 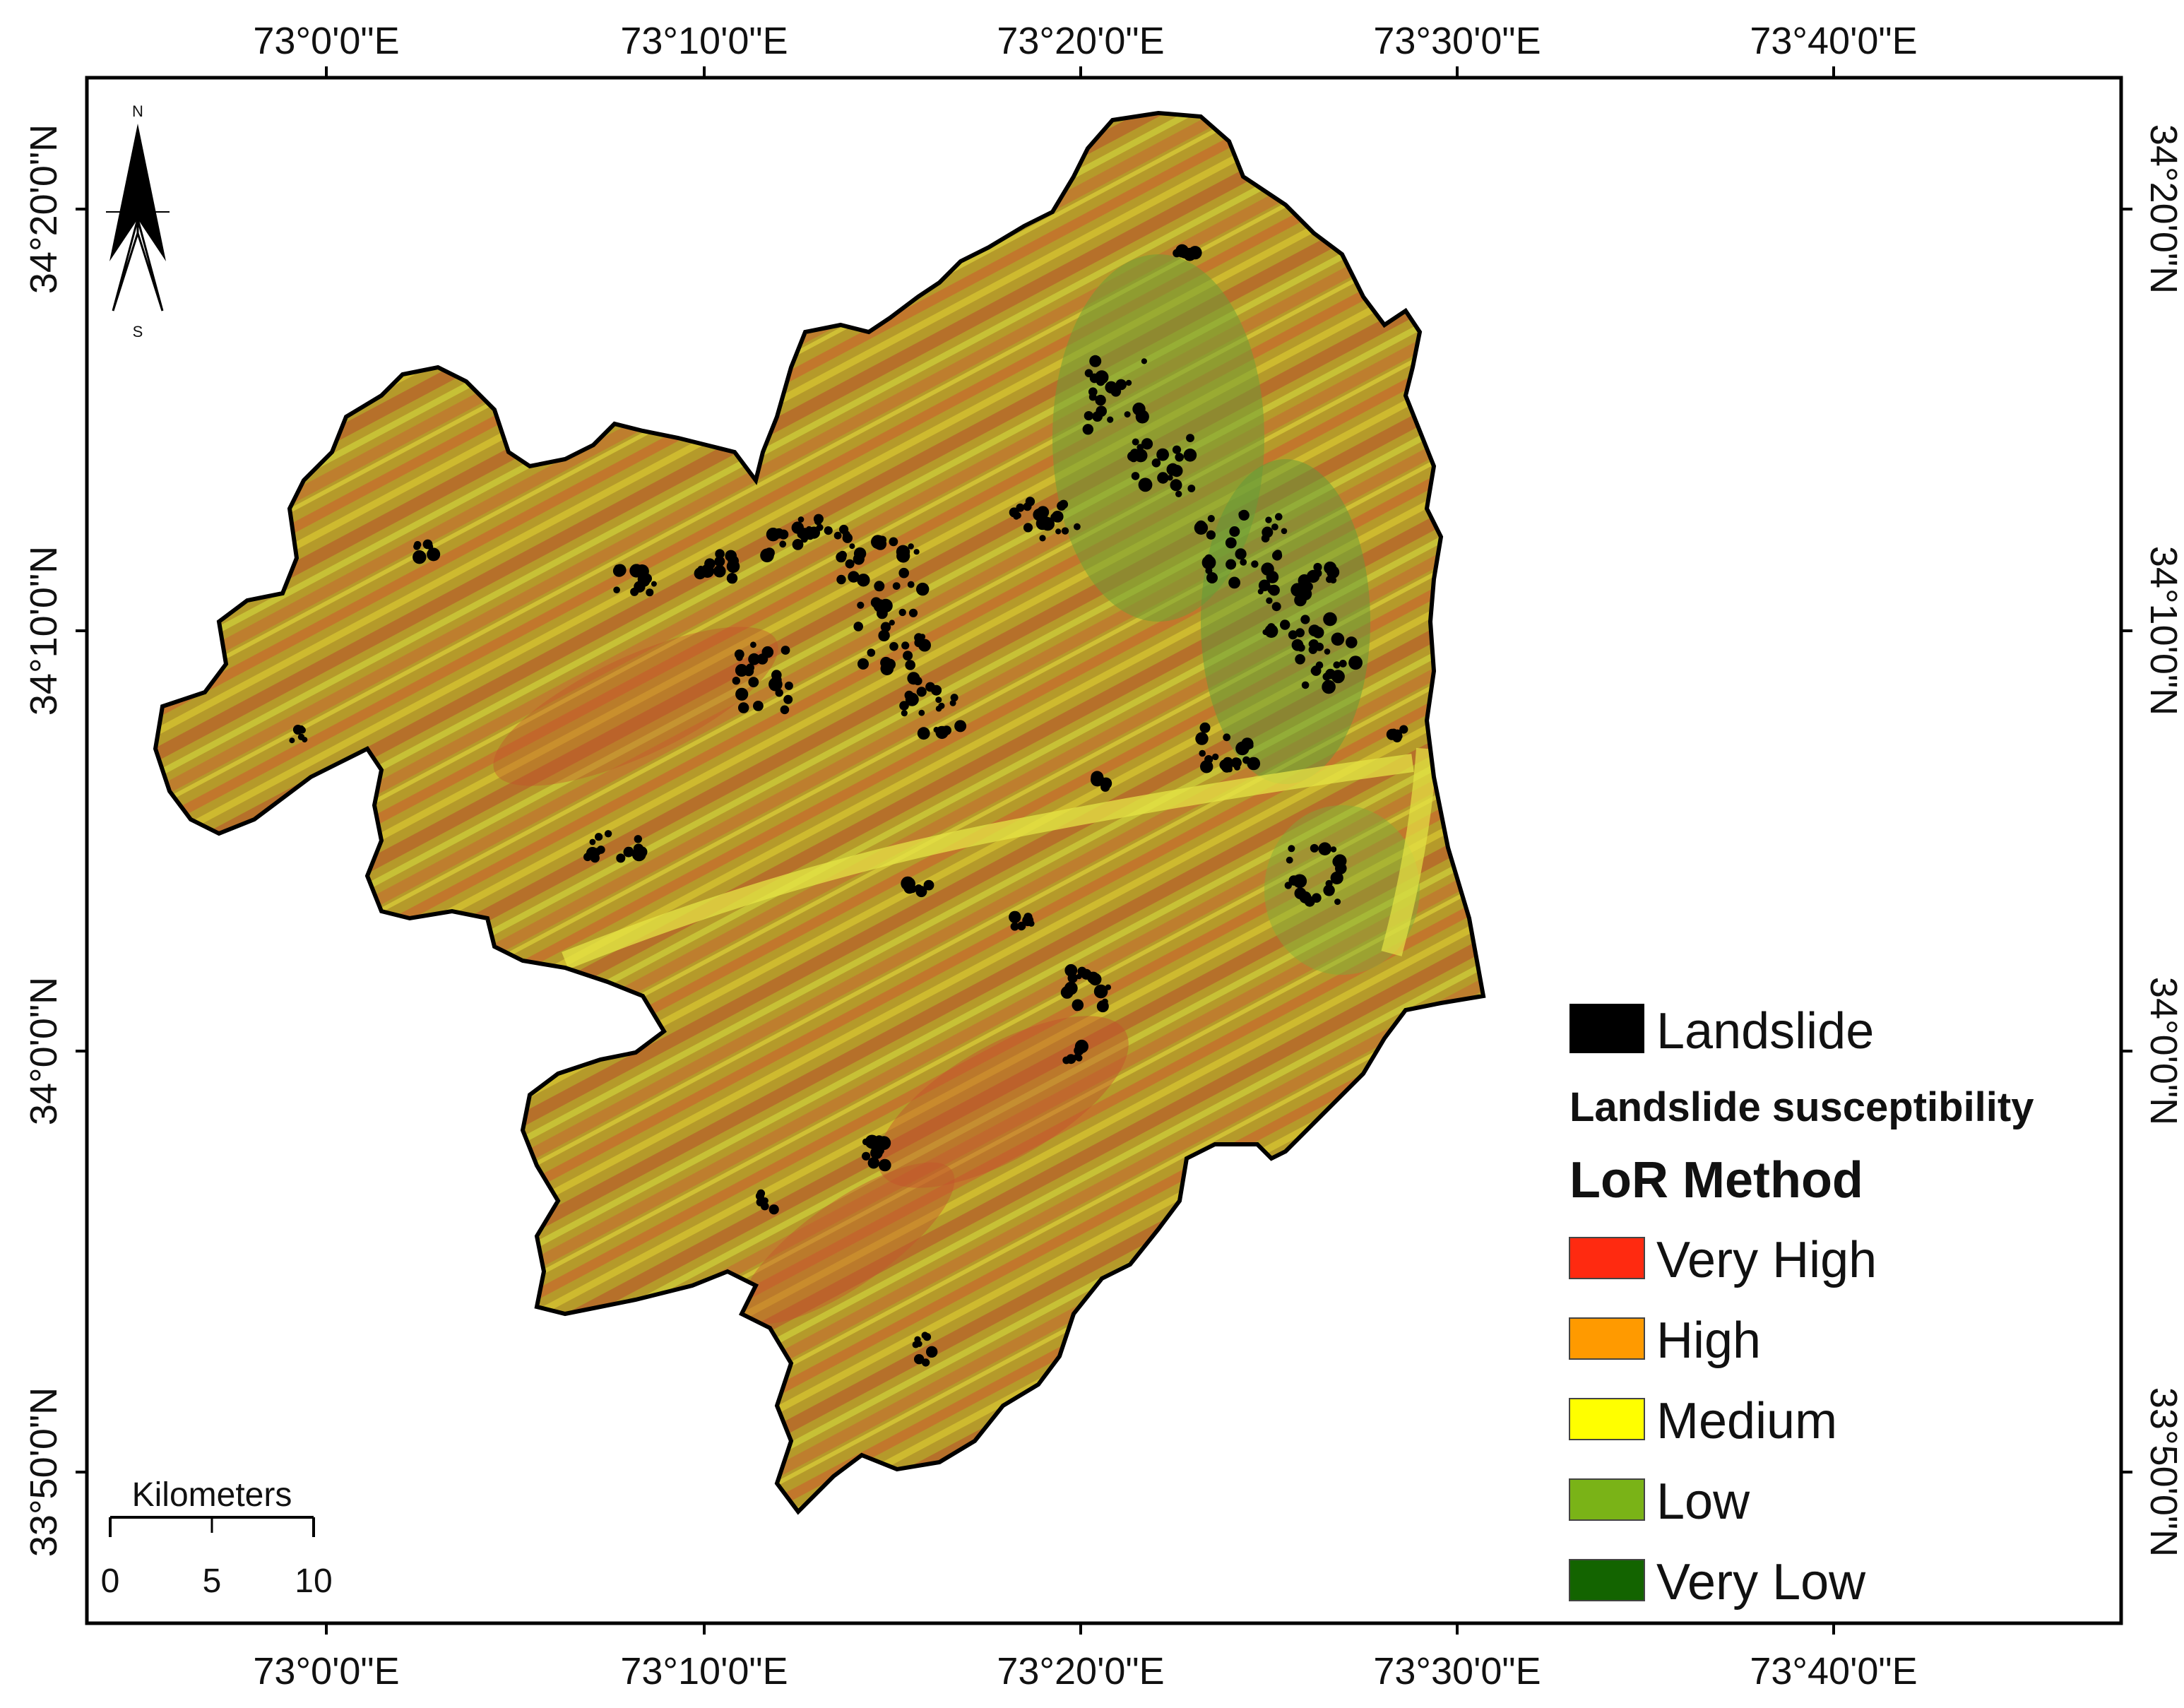 I want to click on right-tick-label: 34°0'0"N, so click(x=2163, y=1051).